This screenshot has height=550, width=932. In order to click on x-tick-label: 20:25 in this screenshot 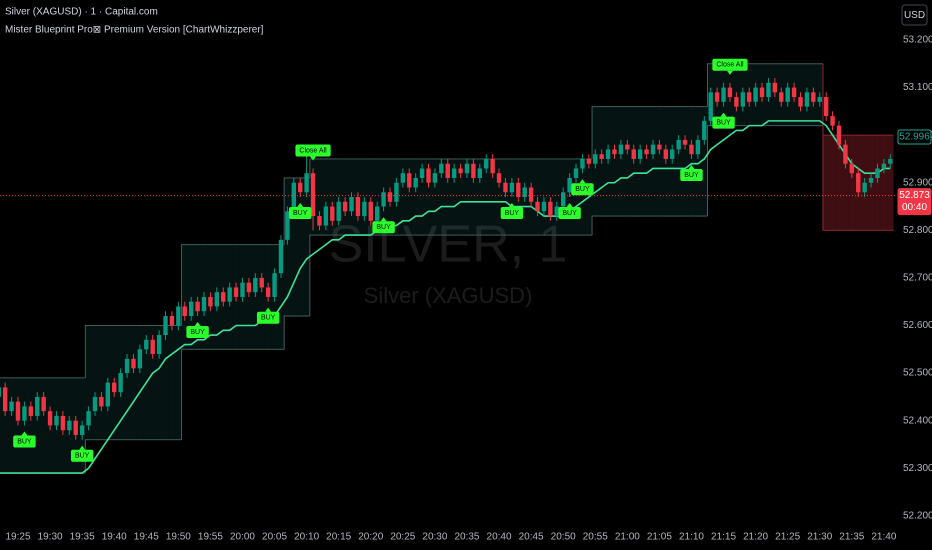, I will do `click(402, 537)`.